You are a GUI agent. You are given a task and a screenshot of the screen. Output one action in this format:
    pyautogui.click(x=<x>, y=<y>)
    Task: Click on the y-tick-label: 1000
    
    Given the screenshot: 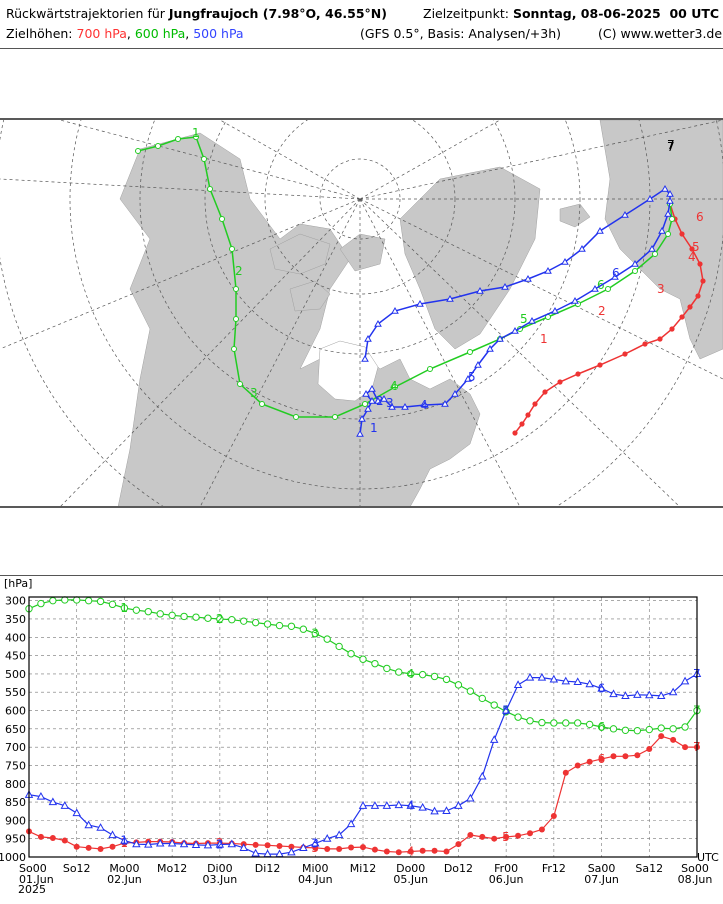 What is the action you would take?
    pyautogui.click(x=13, y=857)
    